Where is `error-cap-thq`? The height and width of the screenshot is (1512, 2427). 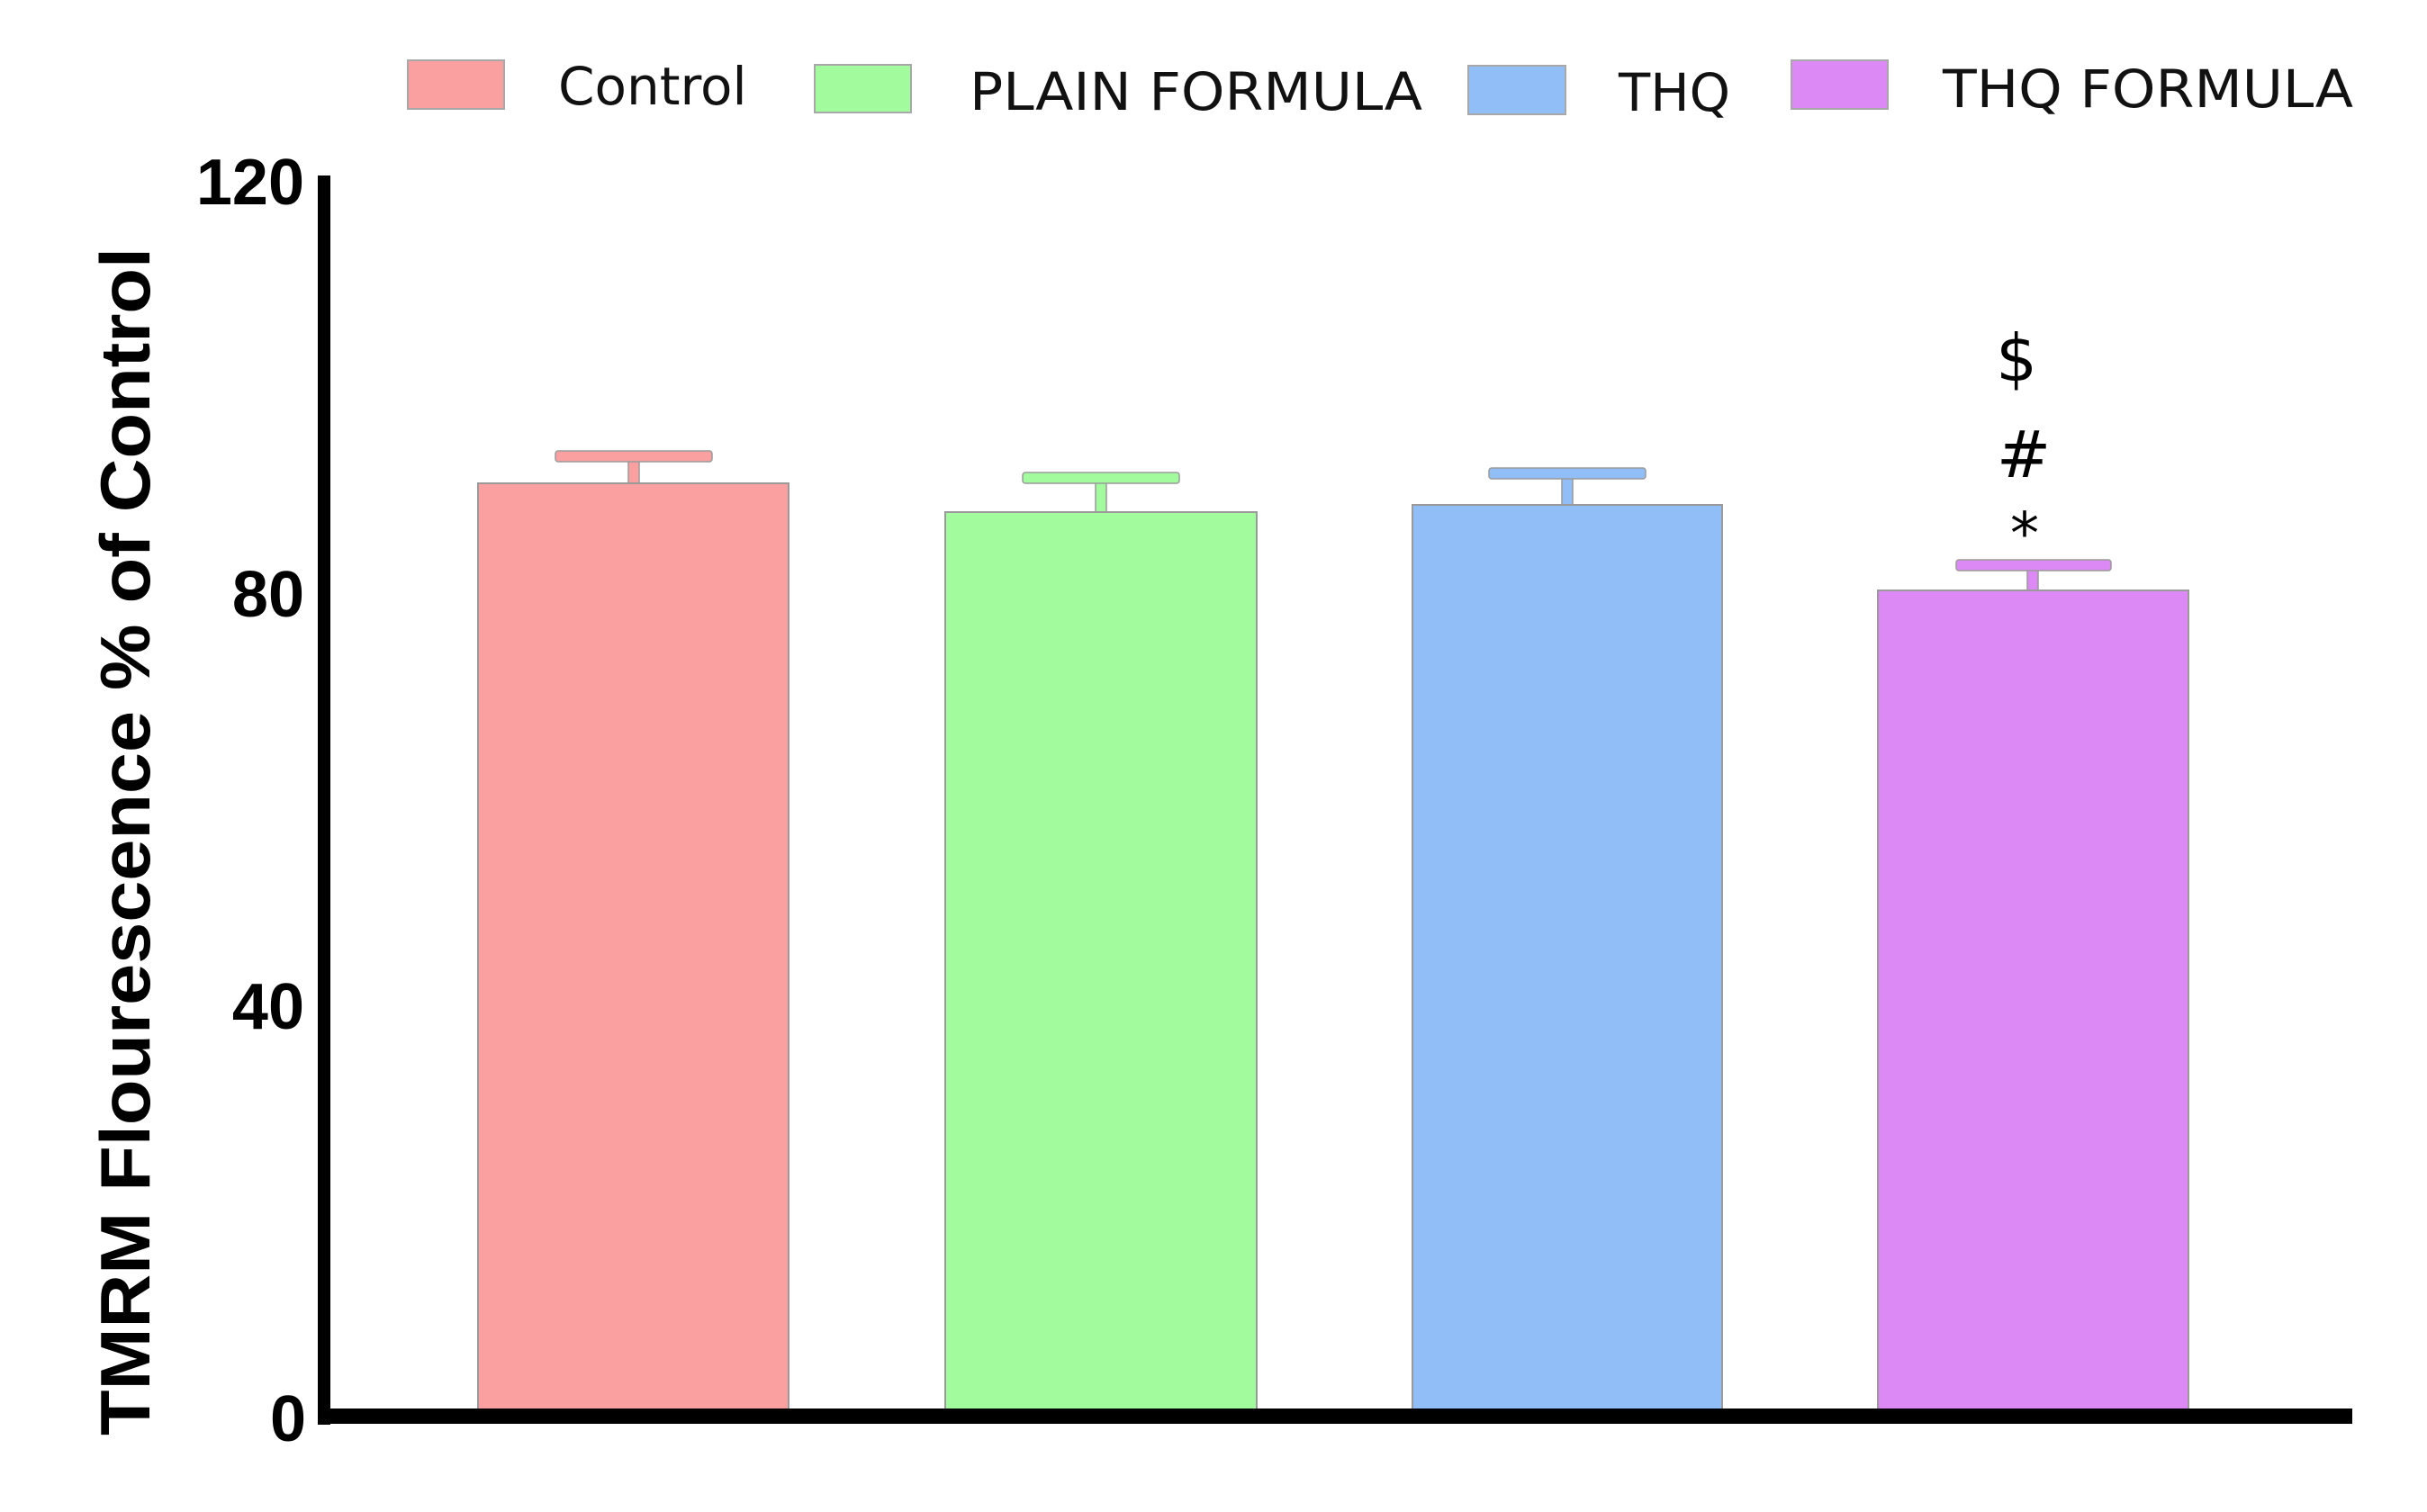
error-cap-thq is located at coordinates (1567, 473).